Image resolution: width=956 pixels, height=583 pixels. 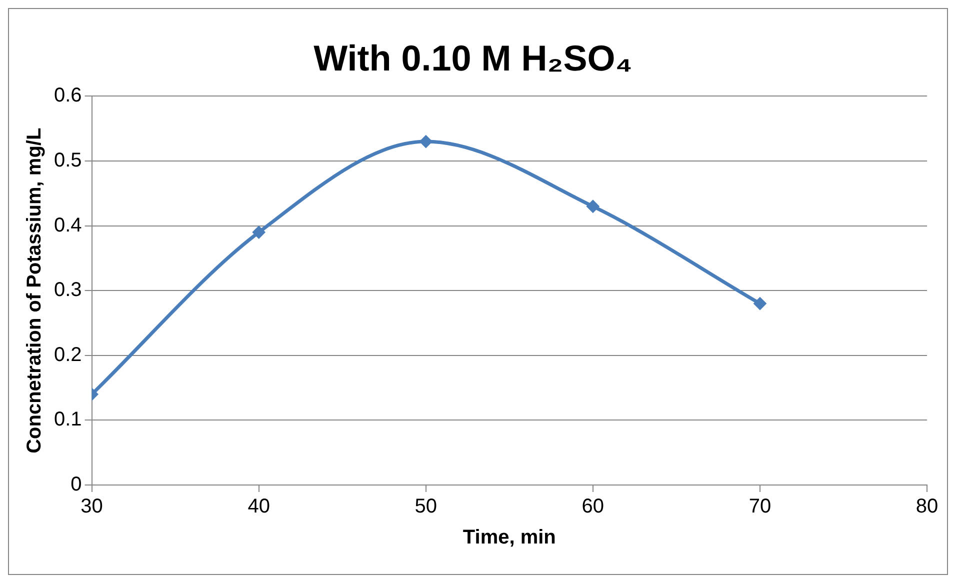 I want to click on y-tick-label: 0.3, so click(x=68, y=290).